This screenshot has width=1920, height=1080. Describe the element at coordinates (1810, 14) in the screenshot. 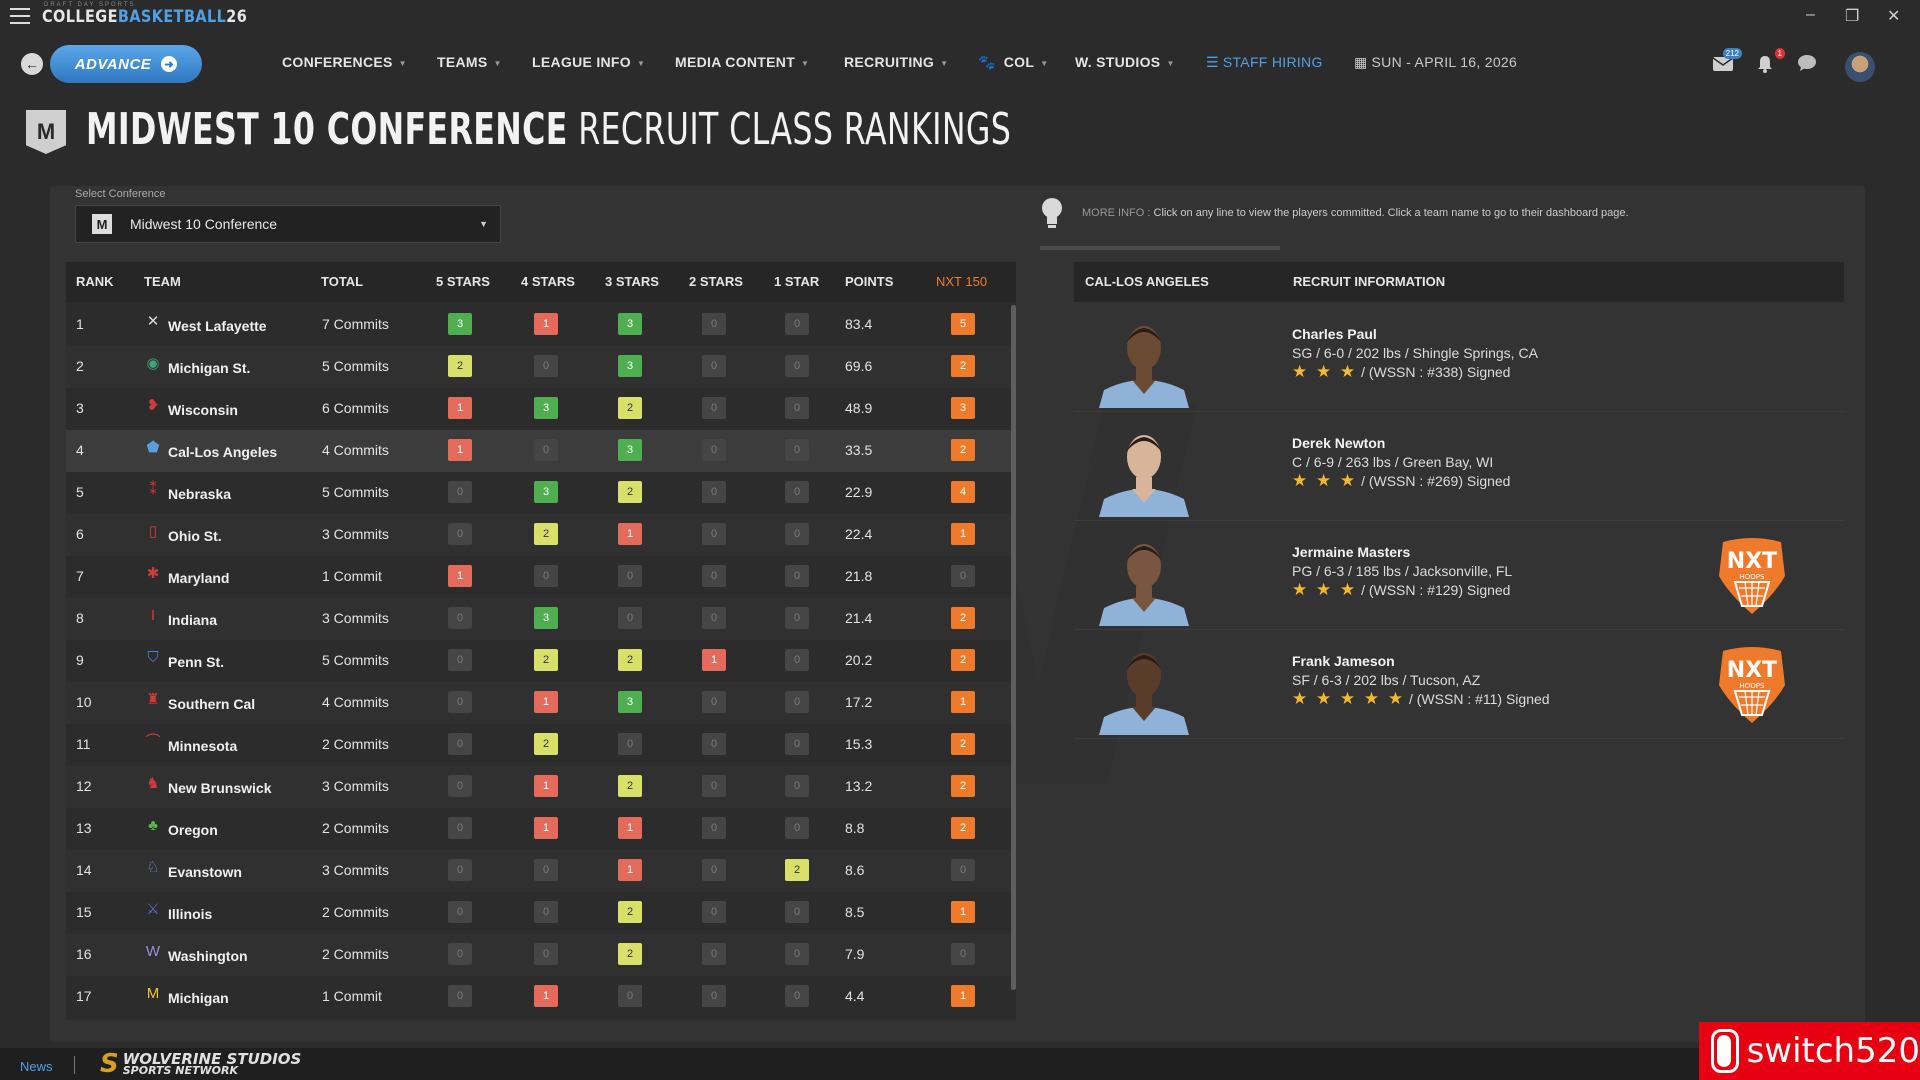

I see `minimize-icon: –` at that location.